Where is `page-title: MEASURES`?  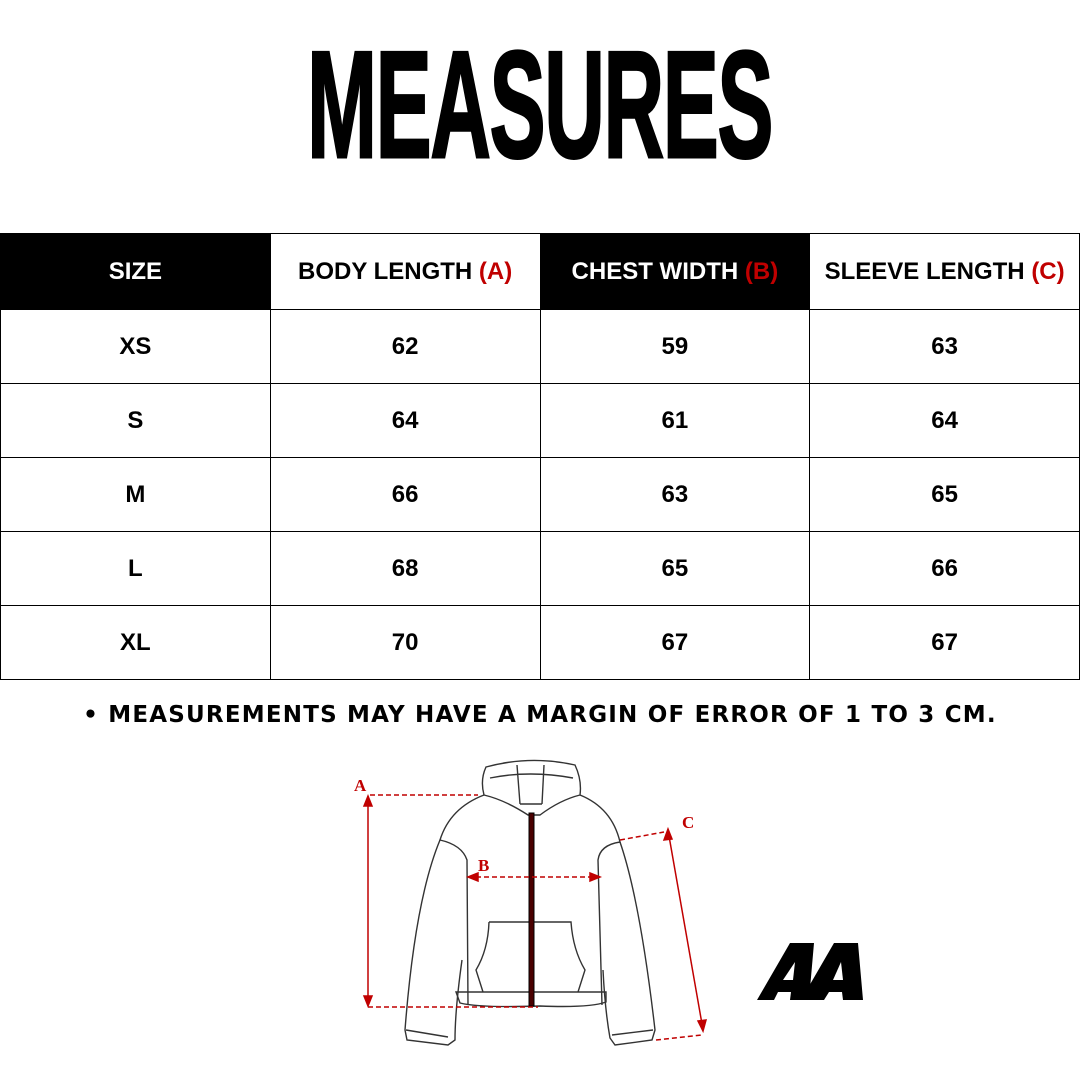
page-title: MEASURES is located at coordinates (541, 105).